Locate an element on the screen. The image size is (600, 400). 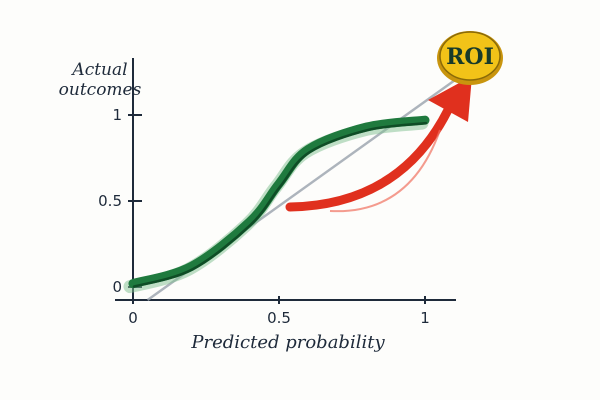
x-label: Predicted probability is located at coordinates (287, 342).